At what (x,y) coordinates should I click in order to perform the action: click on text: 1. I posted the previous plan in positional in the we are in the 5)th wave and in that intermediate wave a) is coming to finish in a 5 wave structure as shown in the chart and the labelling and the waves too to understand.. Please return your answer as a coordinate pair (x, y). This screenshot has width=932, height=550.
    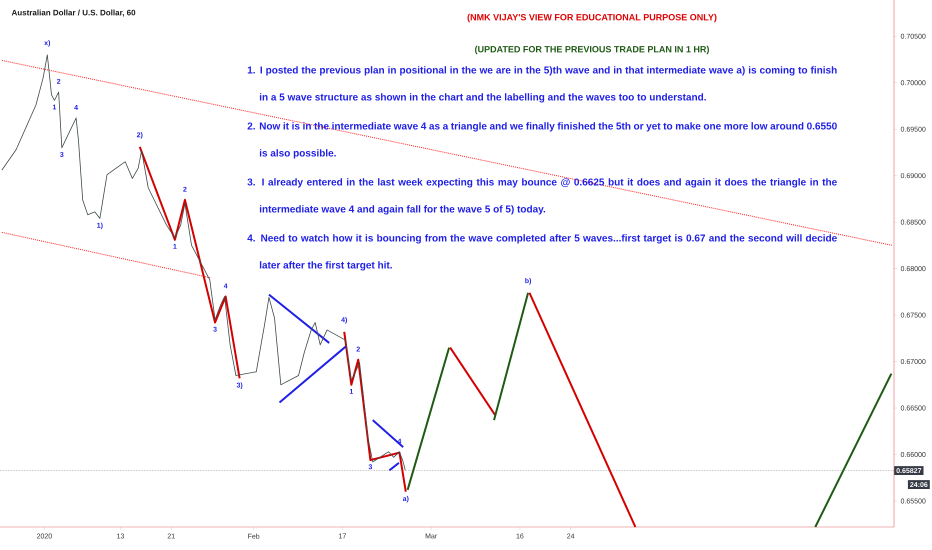
    Looking at the image, I should click on (542, 84).